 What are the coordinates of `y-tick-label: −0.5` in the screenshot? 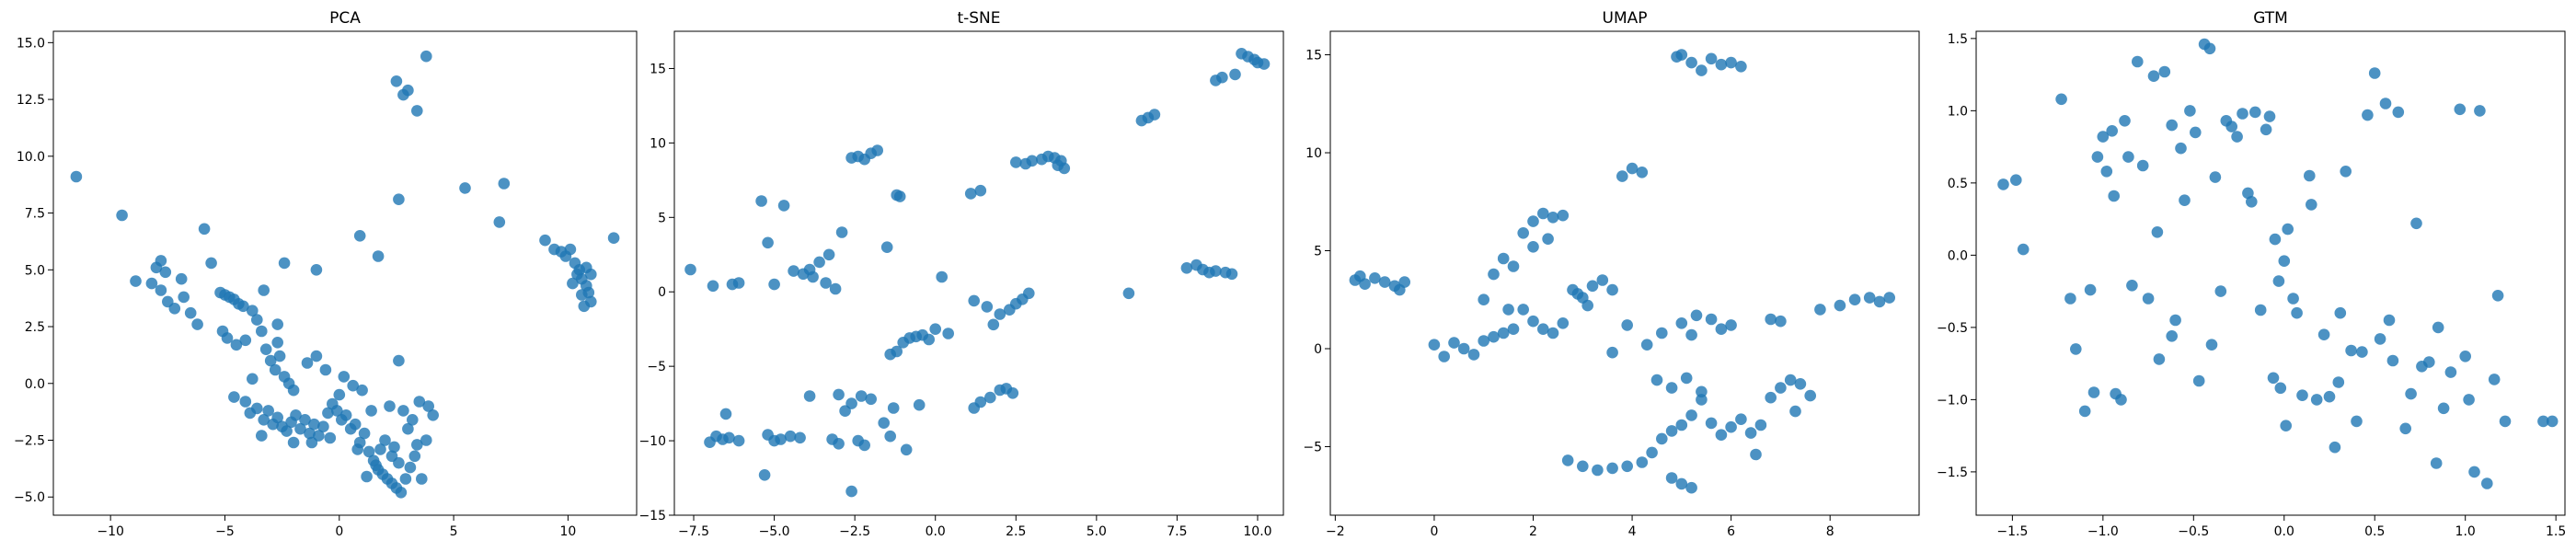 It's located at (1952, 328).